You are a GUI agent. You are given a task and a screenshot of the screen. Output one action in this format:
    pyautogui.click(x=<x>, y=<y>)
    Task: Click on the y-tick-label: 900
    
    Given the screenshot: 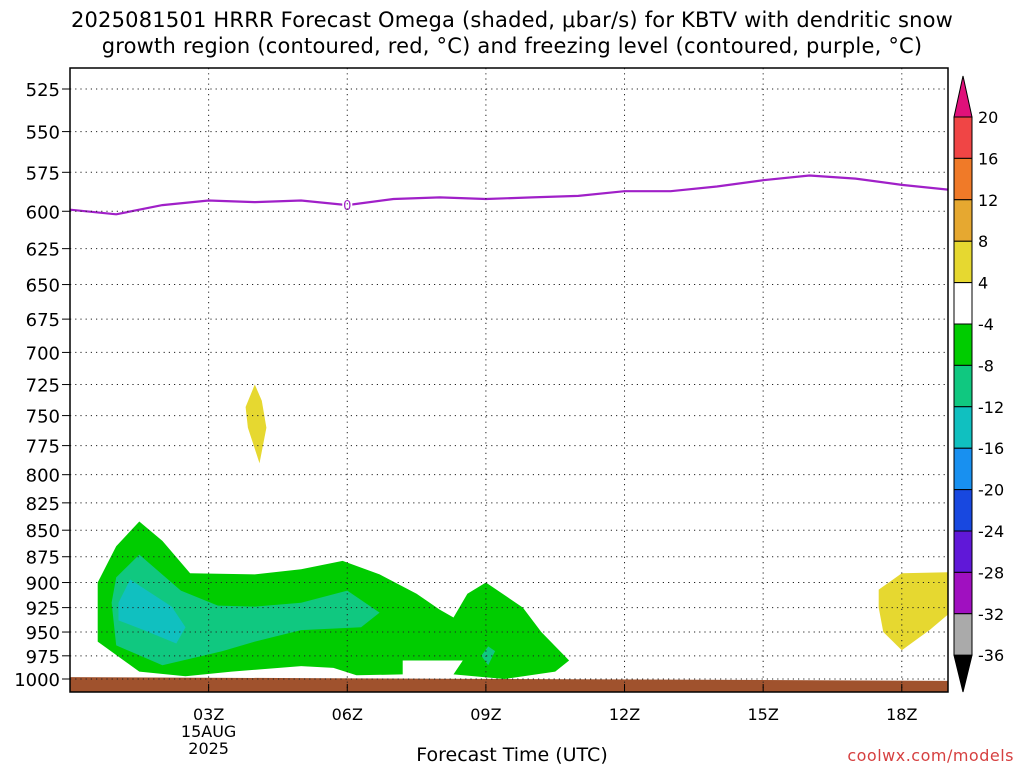 What is the action you would take?
    pyautogui.click(x=43, y=584)
    